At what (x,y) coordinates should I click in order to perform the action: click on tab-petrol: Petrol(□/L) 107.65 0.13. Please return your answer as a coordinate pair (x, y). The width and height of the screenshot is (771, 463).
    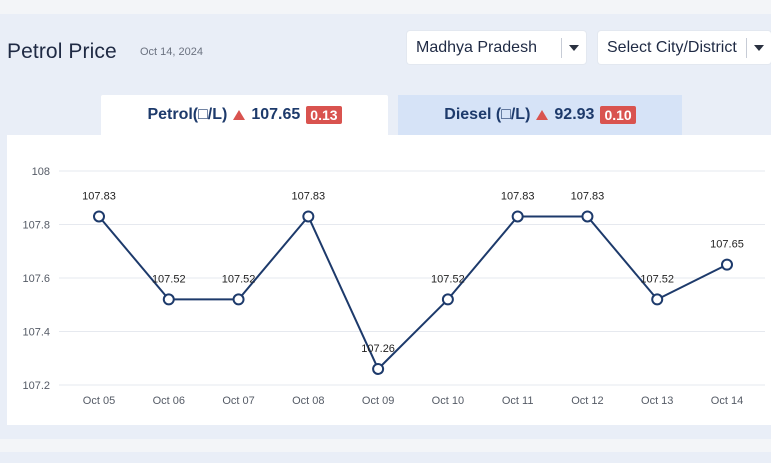
    Looking at the image, I should click on (244, 115).